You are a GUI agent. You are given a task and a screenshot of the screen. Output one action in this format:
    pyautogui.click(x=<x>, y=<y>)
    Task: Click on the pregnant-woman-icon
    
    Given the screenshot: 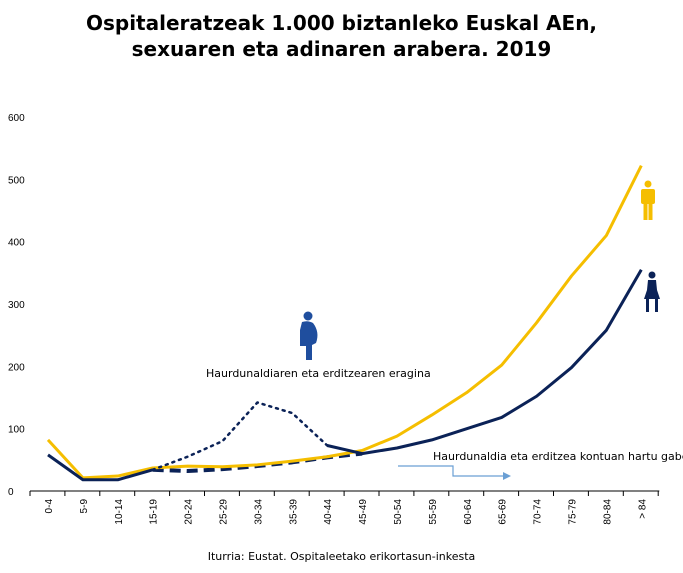 What is the action you would take?
    pyautogui.click(x=309, y=335)
    